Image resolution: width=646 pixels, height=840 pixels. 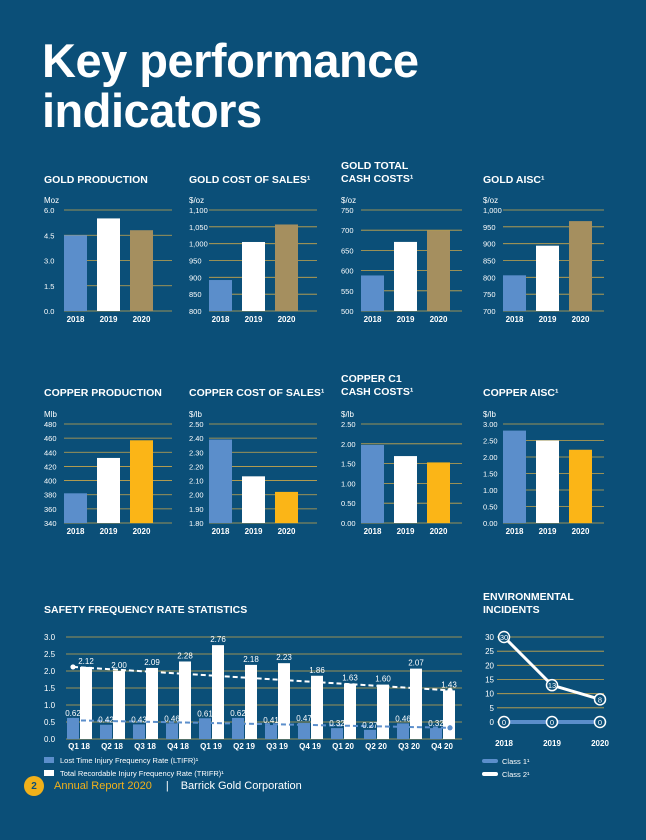 I want to click on tick-label: 400, so click(x=50, y=481).